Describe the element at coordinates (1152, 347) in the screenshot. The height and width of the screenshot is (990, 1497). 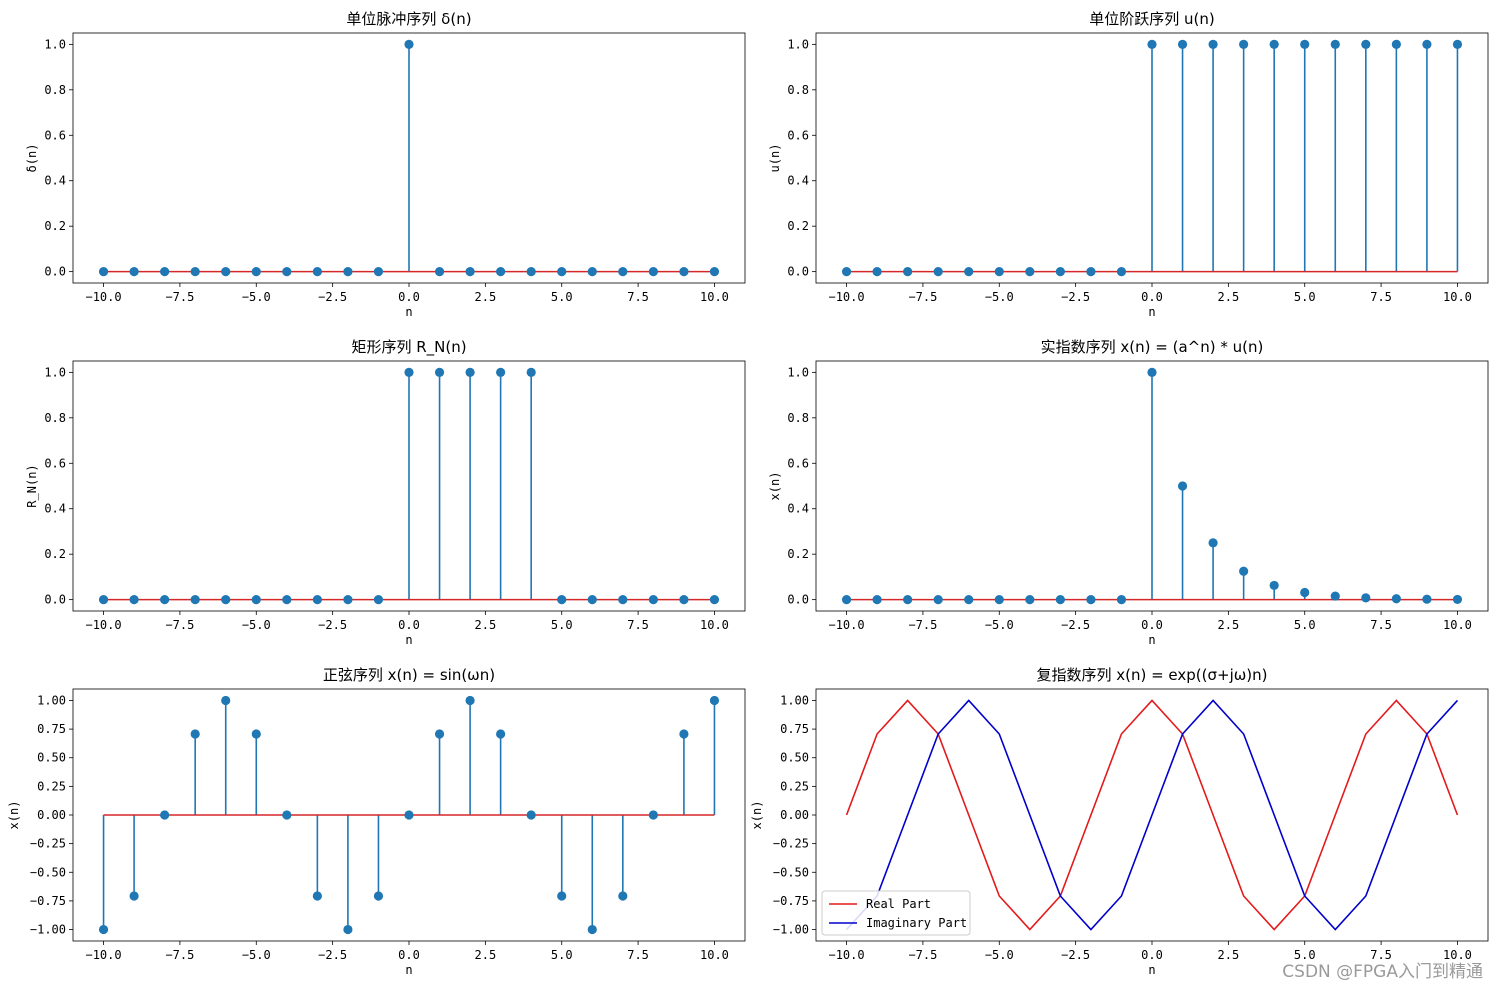
I see `subplot-title: 实指数序列 x(n) = (a^n) * u(n)` at that location.